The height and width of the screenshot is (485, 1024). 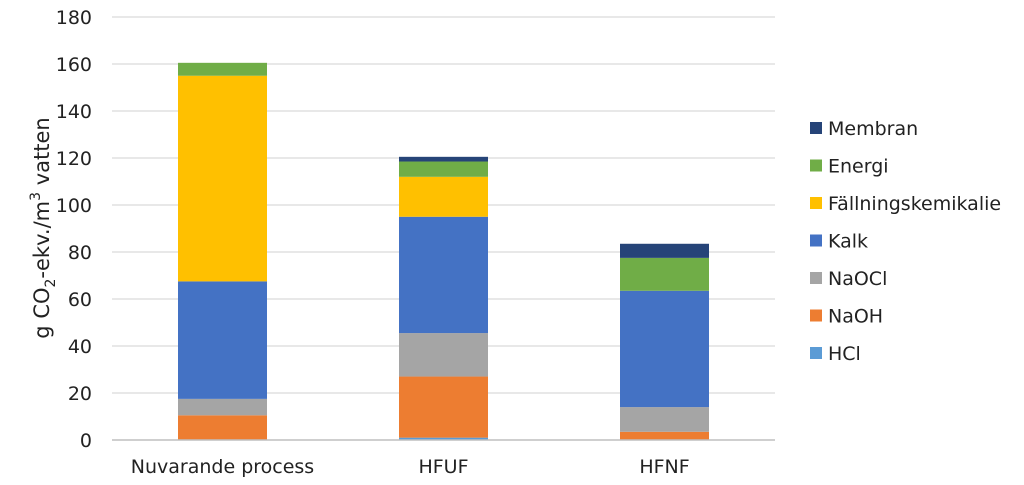 What do you see at coordinates (74, 159) in the screenshot?
I see `y-tick-label: 120` at bounding box center [74, 159].